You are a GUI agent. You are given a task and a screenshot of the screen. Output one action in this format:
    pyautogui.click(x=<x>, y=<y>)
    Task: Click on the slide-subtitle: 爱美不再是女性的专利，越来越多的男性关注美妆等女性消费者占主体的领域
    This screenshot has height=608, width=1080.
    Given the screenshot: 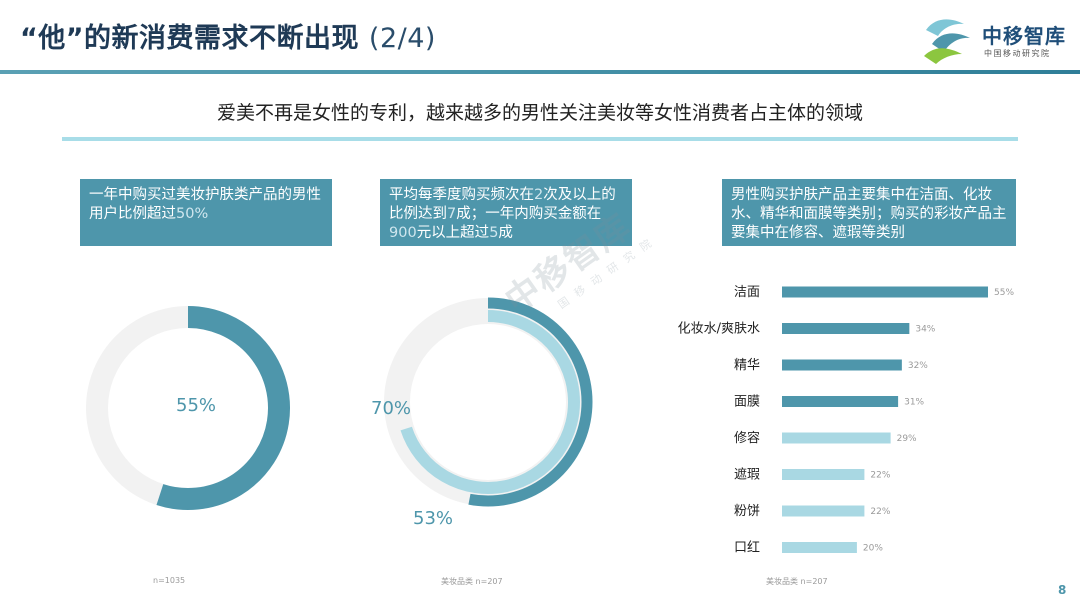 What is the action you would take?
    pyautogui.click(x=539, y=113)
    